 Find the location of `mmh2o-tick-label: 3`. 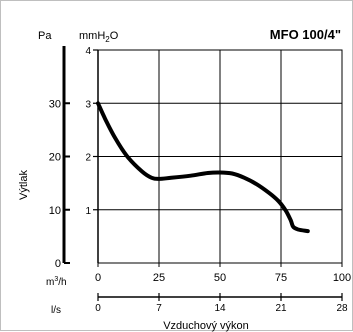

mmh2o-tick-label: 3 is located at coordinates (88, 104).